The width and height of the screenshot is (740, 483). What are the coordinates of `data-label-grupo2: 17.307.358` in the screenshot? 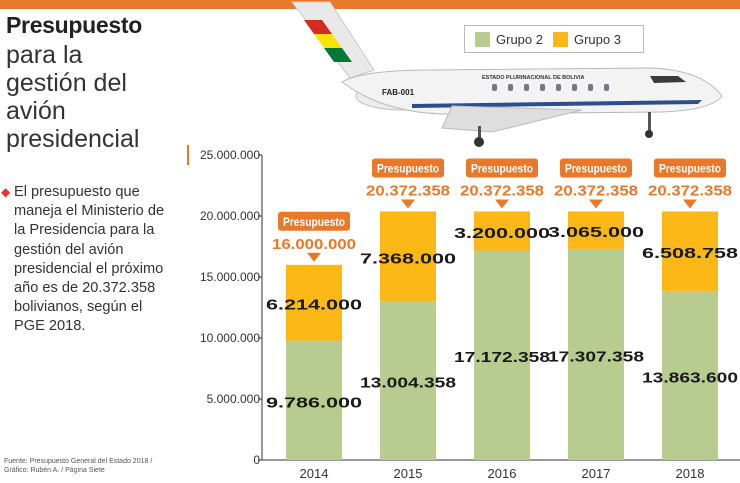 It's located at (596, 356).